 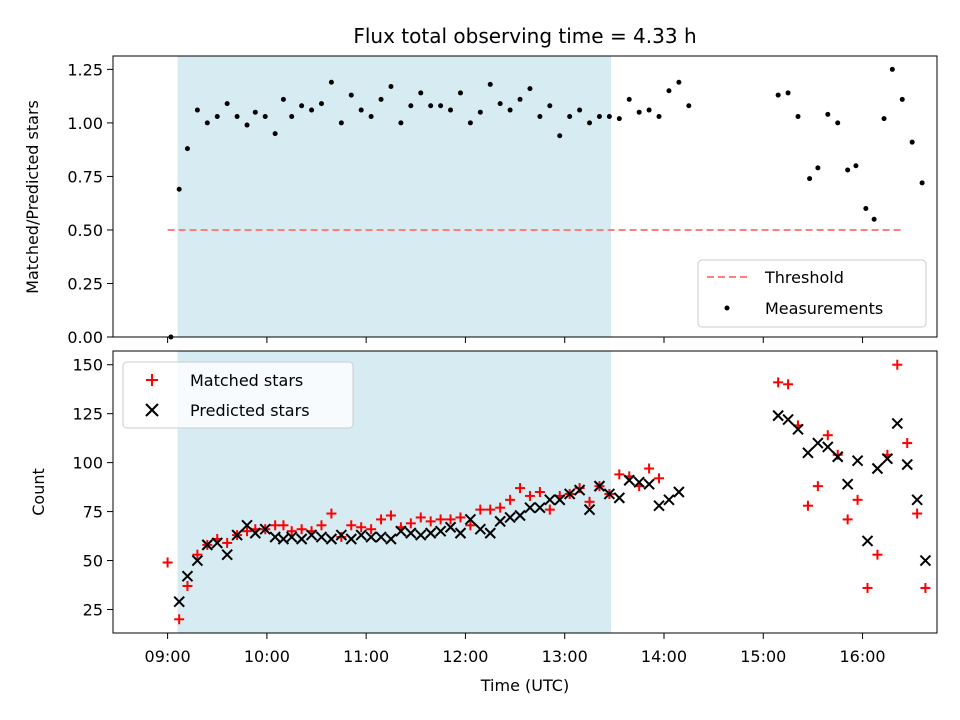 I want to click on bottom-x-tick-label: 16:00, so click(x=862, y=656).